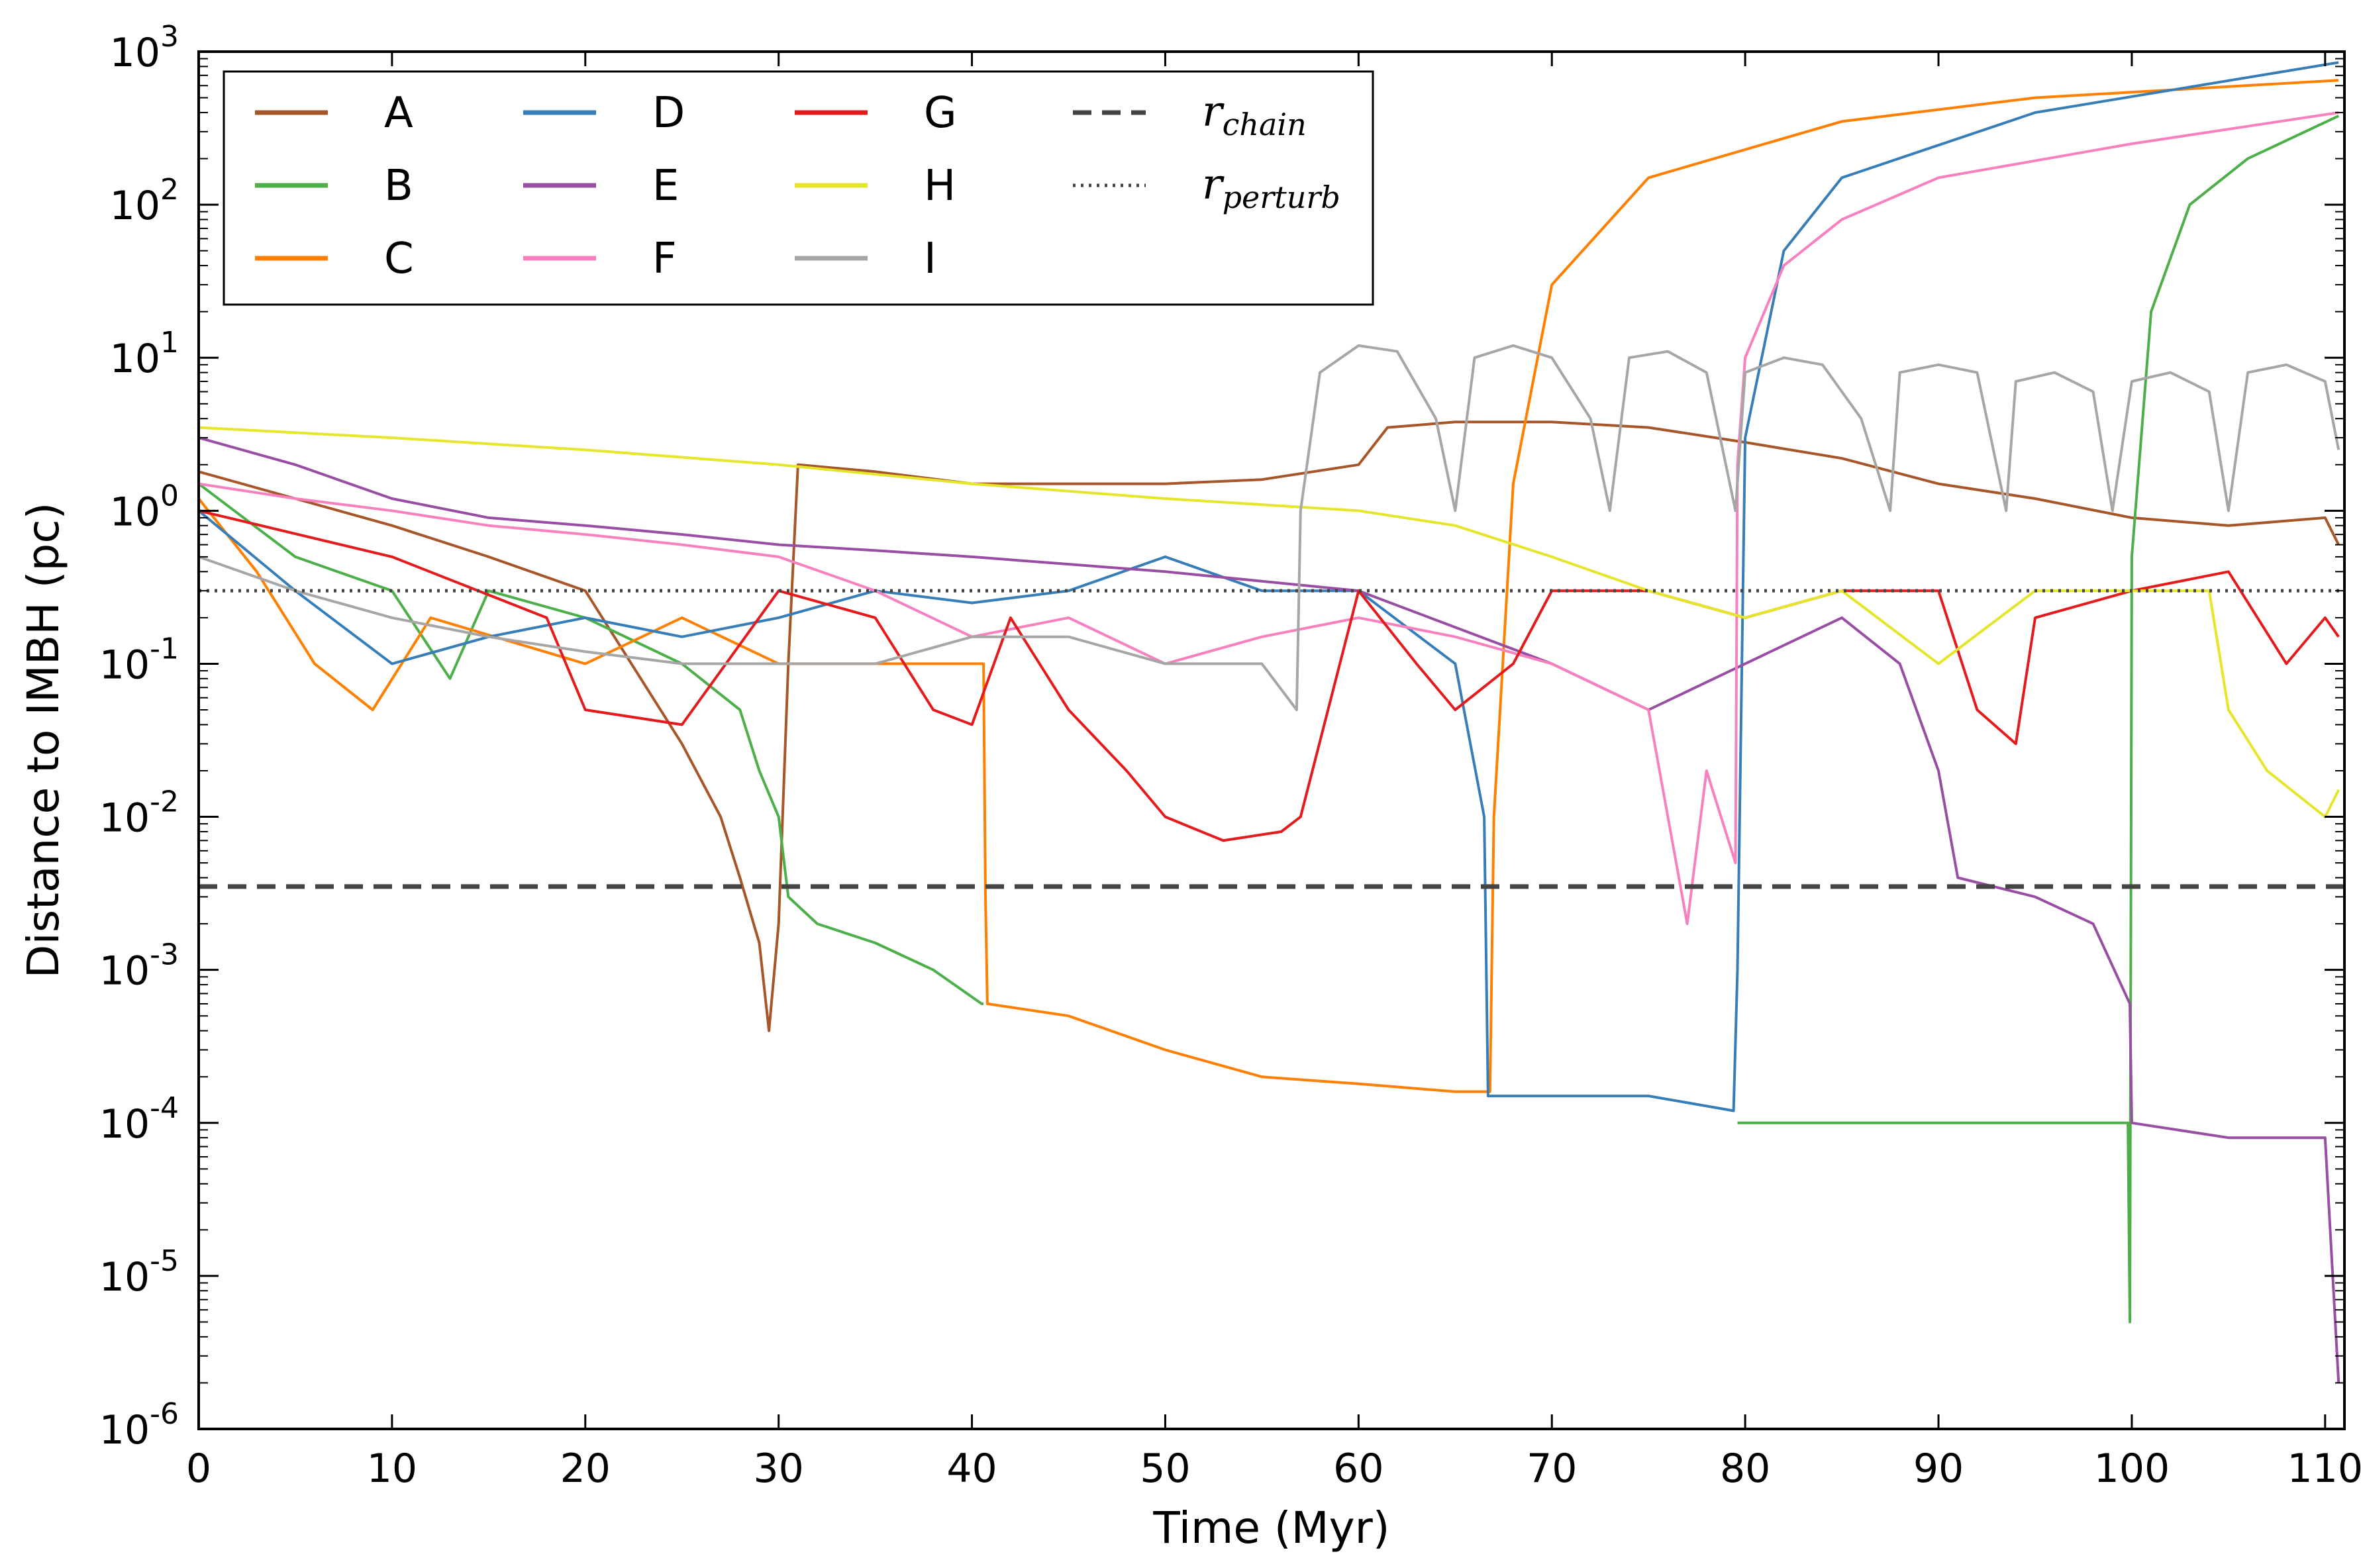  I want to click on x-tick-label: 40, so click(971, 1469).